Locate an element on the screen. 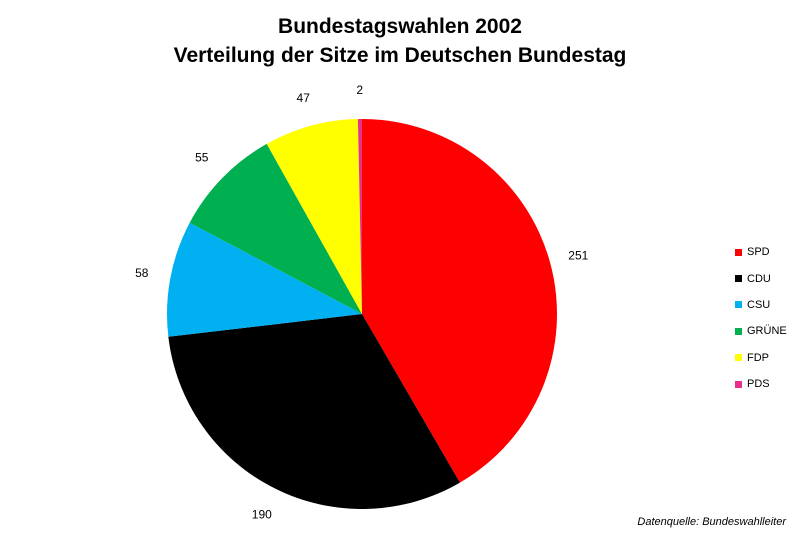 This screenshot has width=800, height=555. legend-label: SPD is located at coordinates (758, 252).